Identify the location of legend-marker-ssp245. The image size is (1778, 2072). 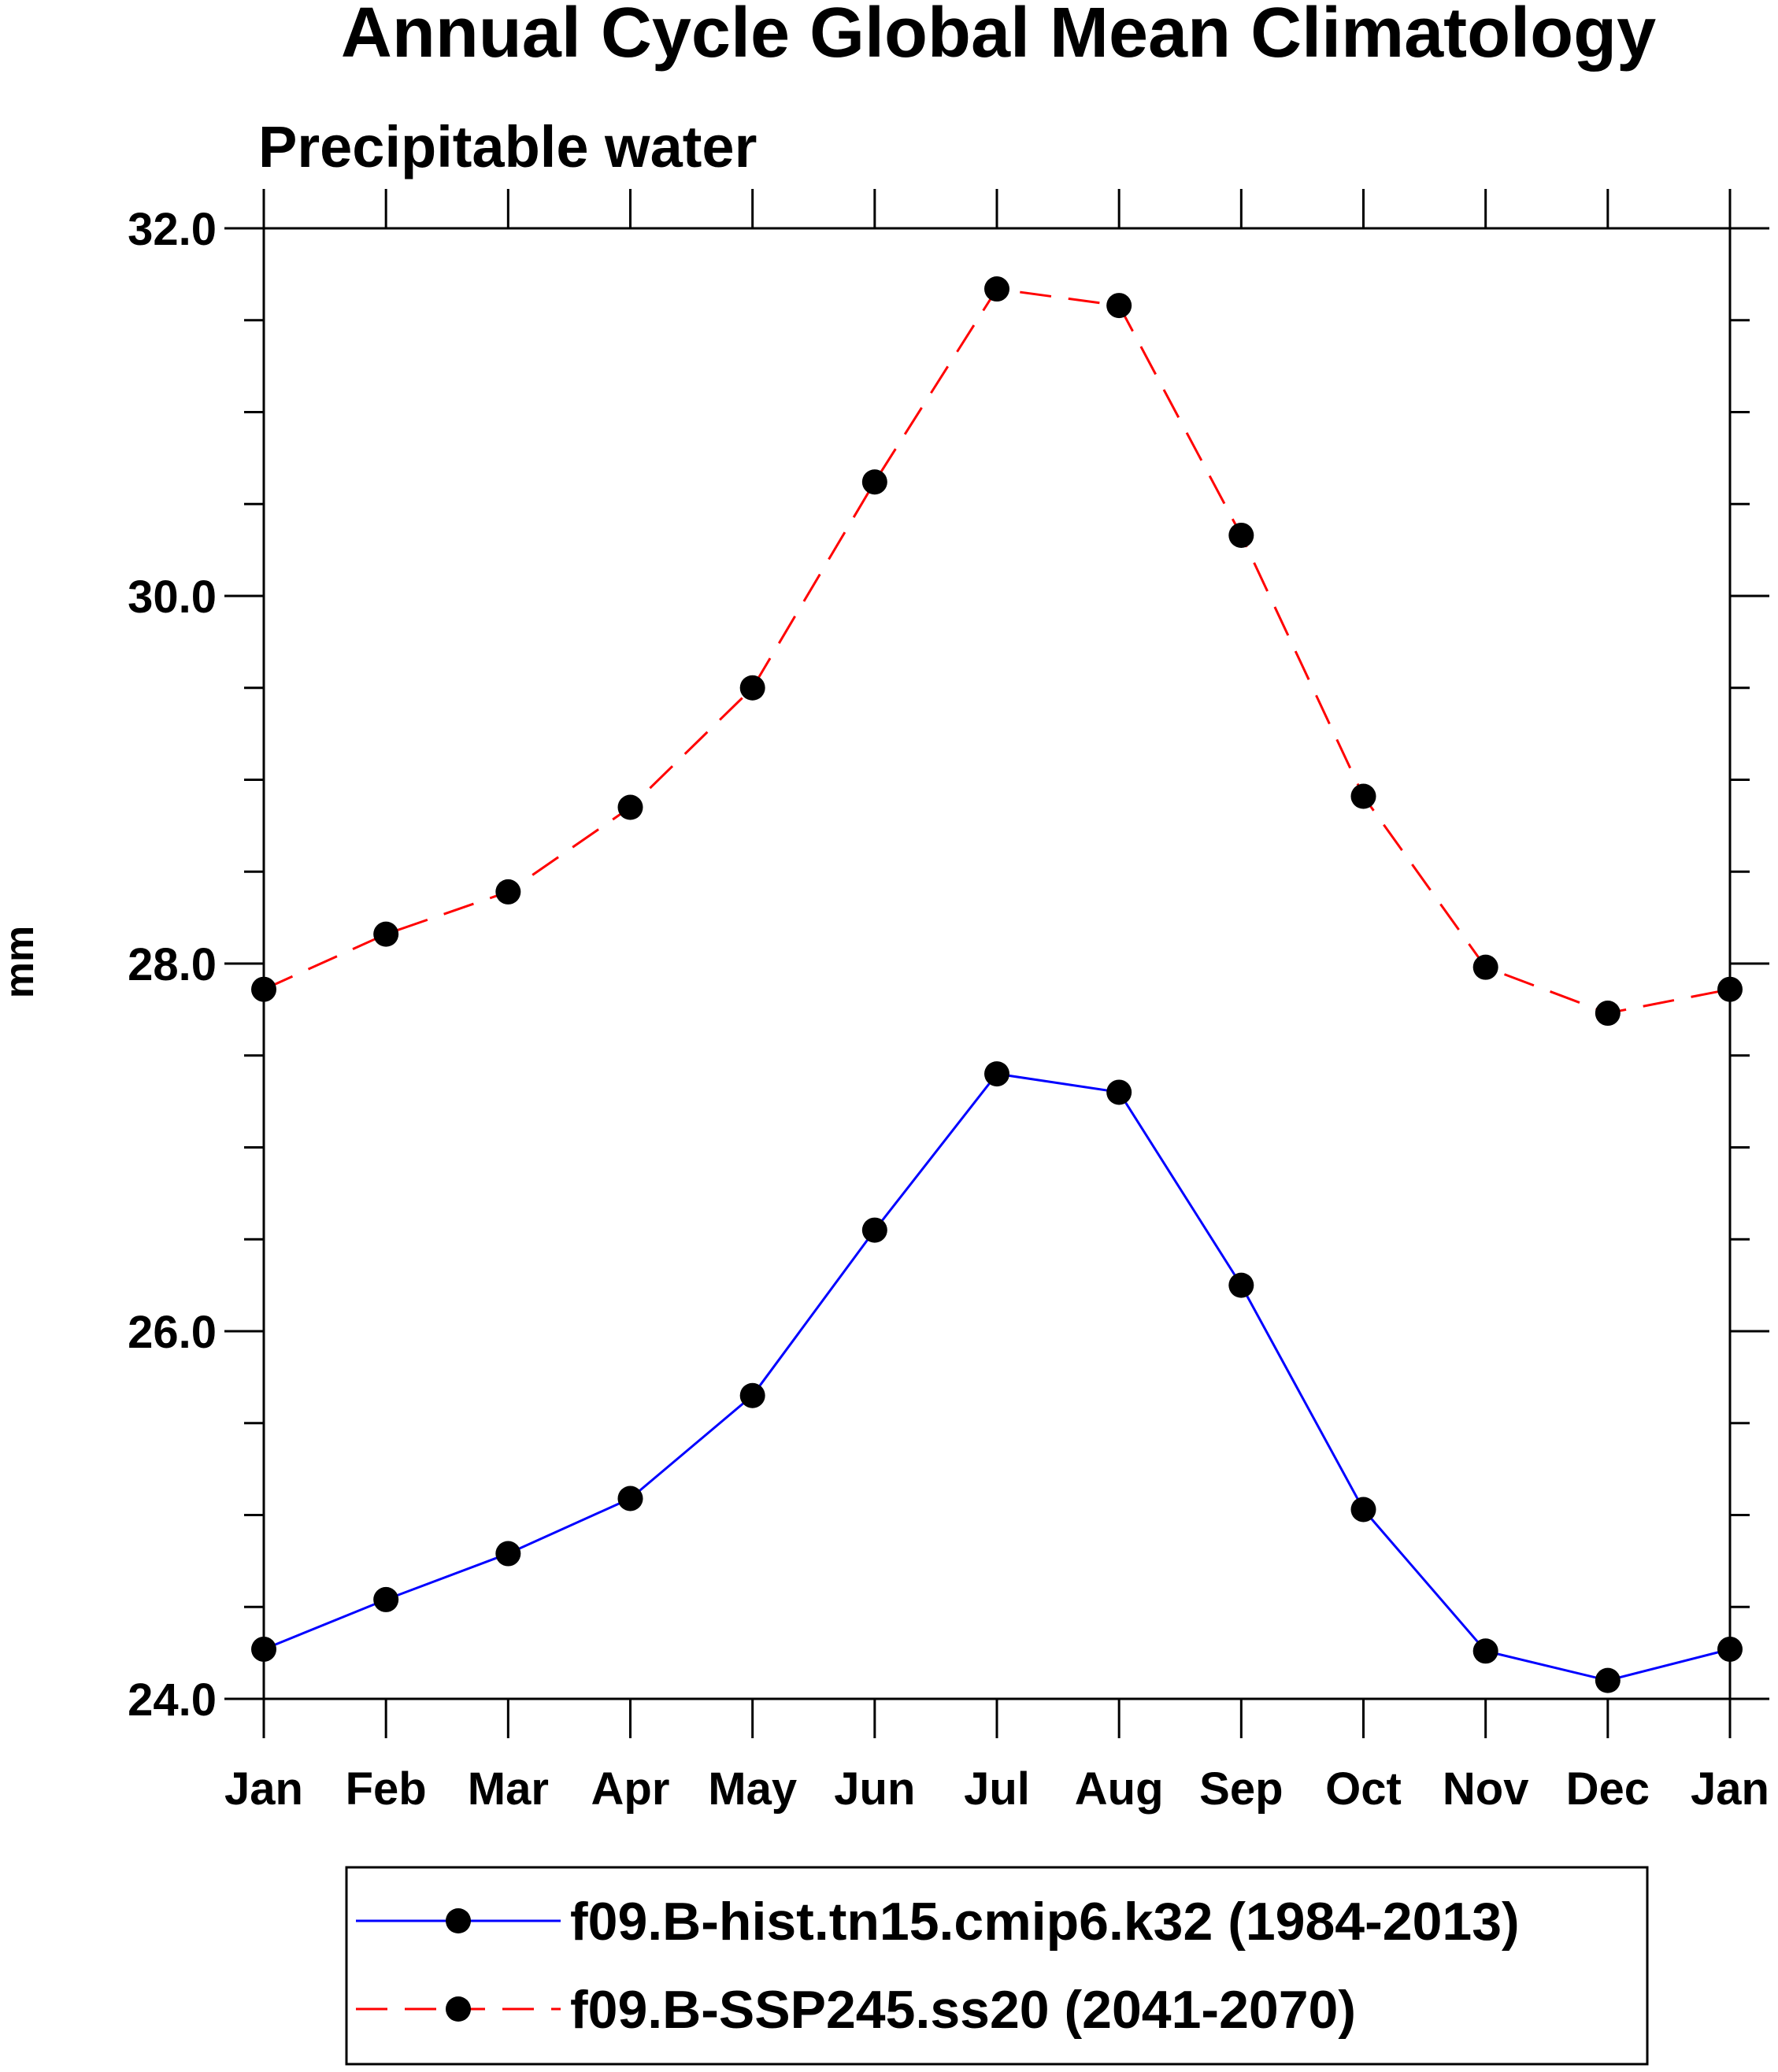
(458, 2009).